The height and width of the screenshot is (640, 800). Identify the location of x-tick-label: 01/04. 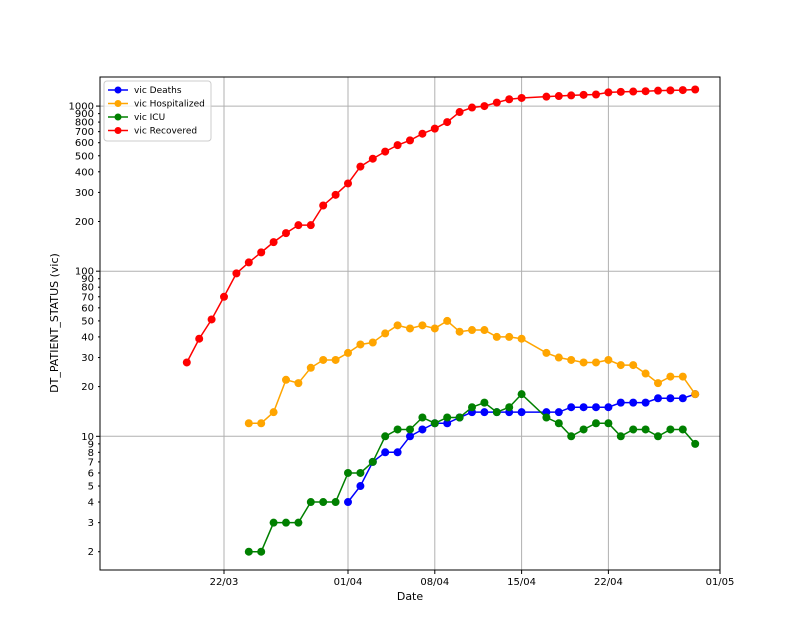
(348, 582).